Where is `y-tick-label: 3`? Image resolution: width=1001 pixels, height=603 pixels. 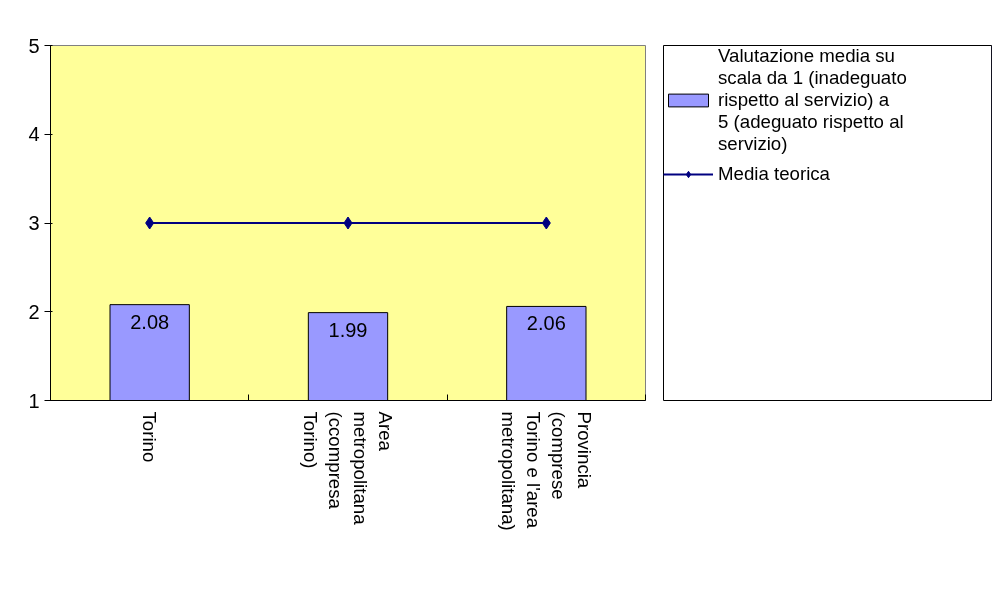
y-tick-label: 3 is located at coordinates (34, 223).